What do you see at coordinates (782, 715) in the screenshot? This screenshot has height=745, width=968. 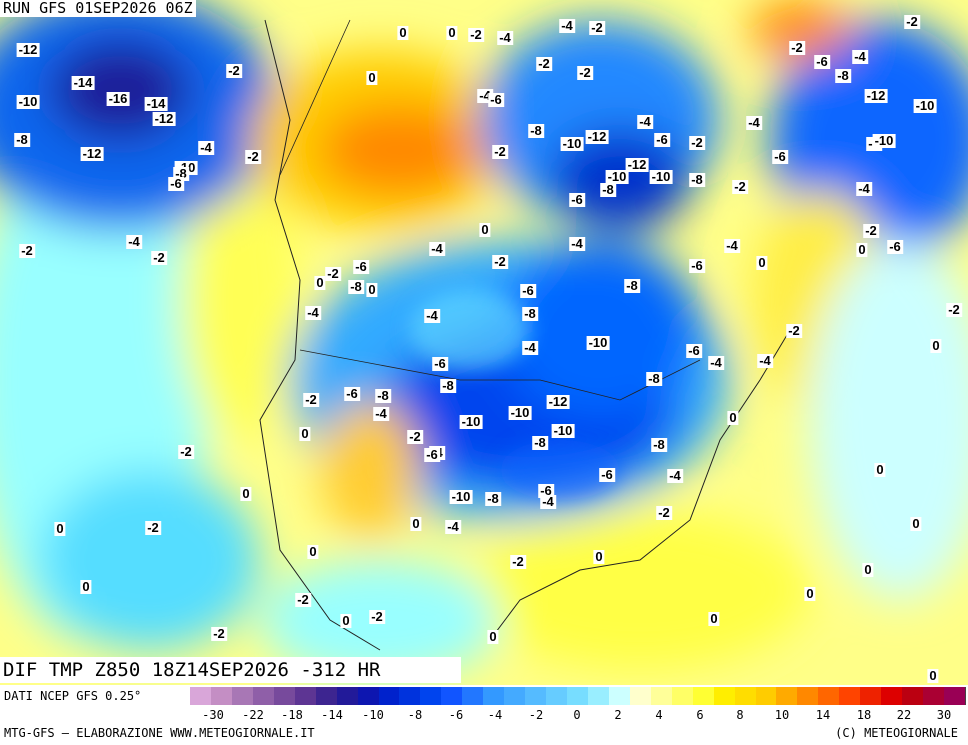 I see `colorbar-tick-label: 10` at bounding box center [782, 715].